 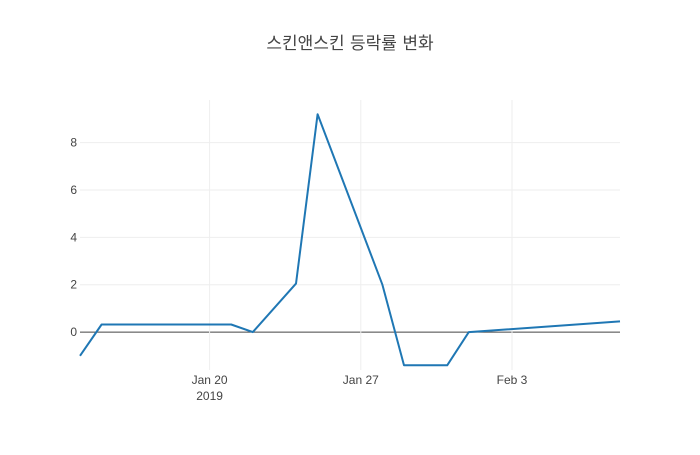 What do you see at coordinates (210, 380) in the screenshot?
I see `x-tick-label: Jan 20` at bounding box center [210, 380].